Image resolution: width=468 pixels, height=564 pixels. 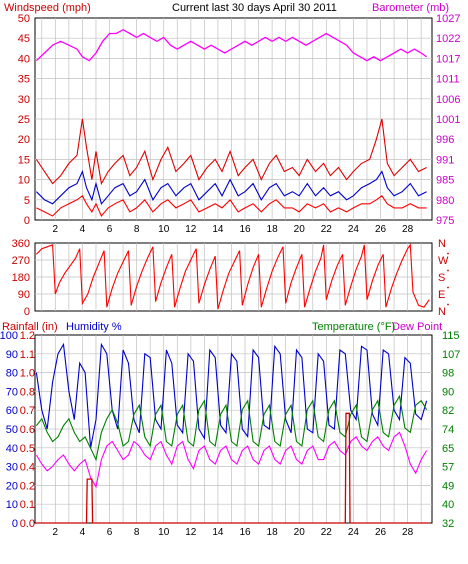 What do you see at coordinates (24, 39) in the screenshot?
I see `windspeed-tick-label: 45` at bounding box center [24, 39].